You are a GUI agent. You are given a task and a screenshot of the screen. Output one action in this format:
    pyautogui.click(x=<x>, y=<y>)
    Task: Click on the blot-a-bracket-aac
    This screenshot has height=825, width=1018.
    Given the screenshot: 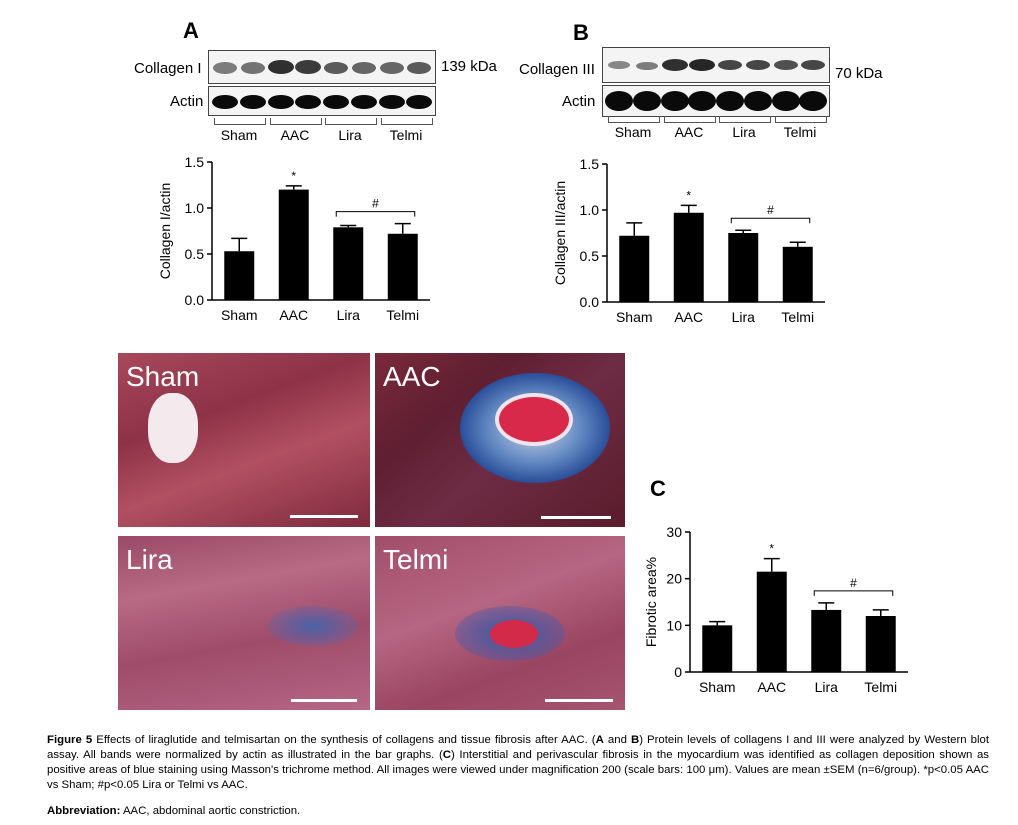 What is the action you would take?
    pyautogui.click(x=296, y=121)
    